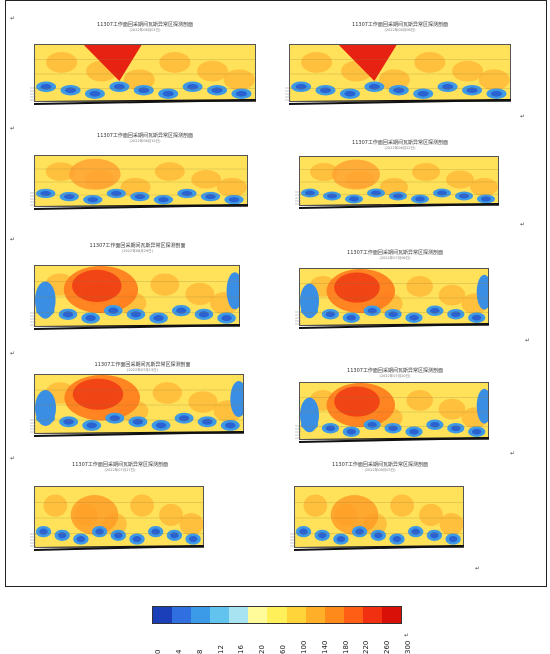 This screenshot has width=550, height=654. What do you see at coordinates (137, 251) in the screenshot?
I see `panel-subtitle: (2022年06月29日)` at bounding box center [137, 251].